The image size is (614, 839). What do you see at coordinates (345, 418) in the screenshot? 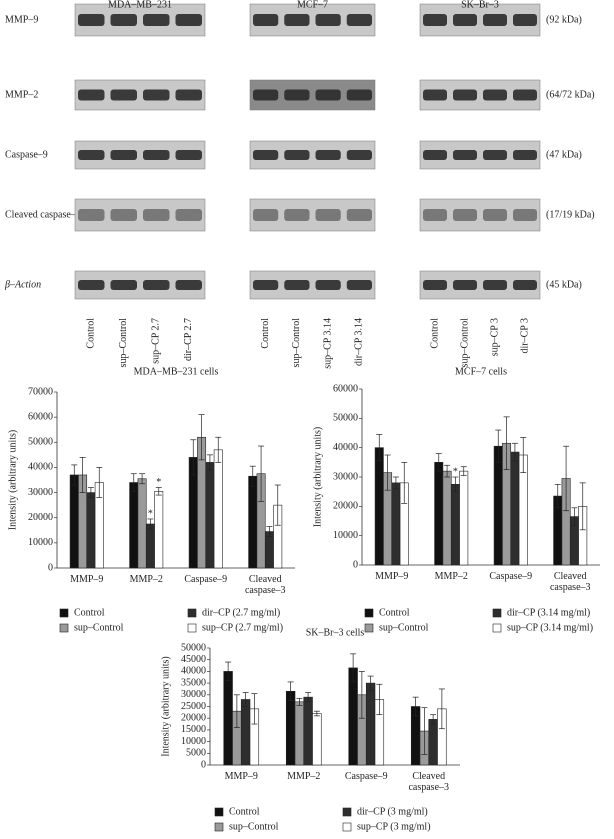
I see `y-tick-label: 50000` at bounding box center [345, 418].